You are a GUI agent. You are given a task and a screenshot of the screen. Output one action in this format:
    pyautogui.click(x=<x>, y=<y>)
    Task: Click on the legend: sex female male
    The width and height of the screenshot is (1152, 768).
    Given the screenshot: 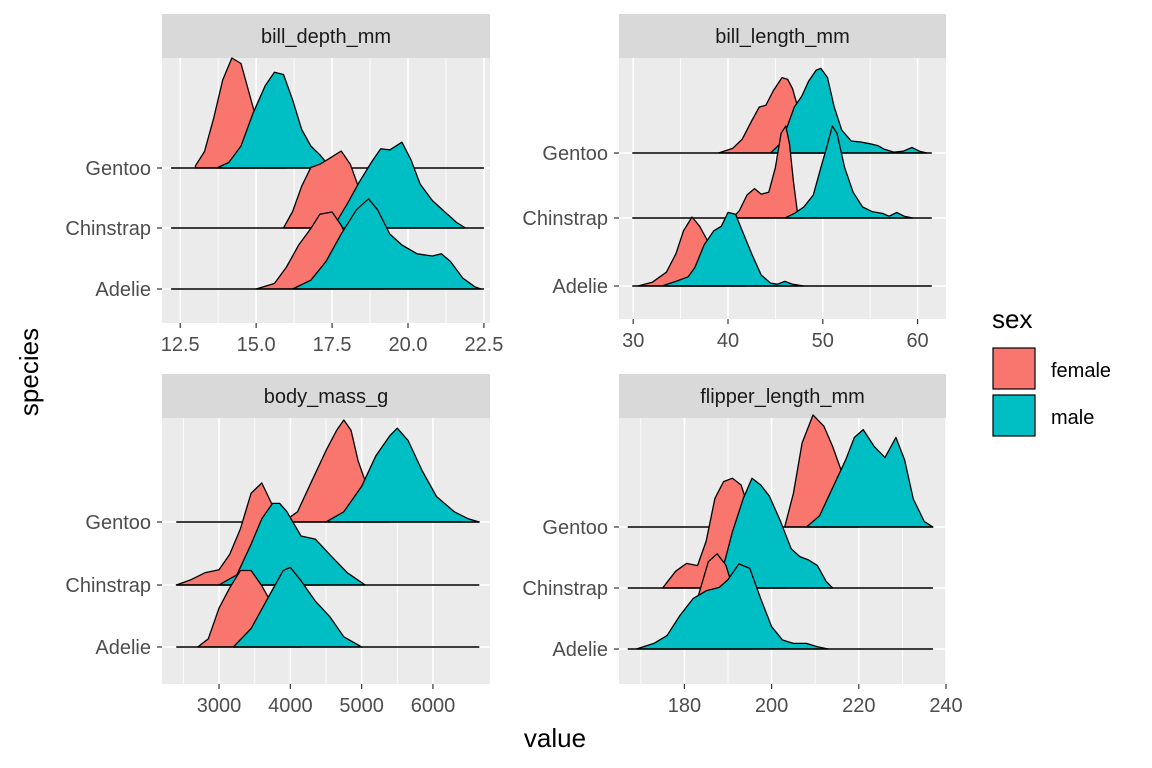 What is the action you would take?
    pyautogui.click(x=1051, y=370)
    